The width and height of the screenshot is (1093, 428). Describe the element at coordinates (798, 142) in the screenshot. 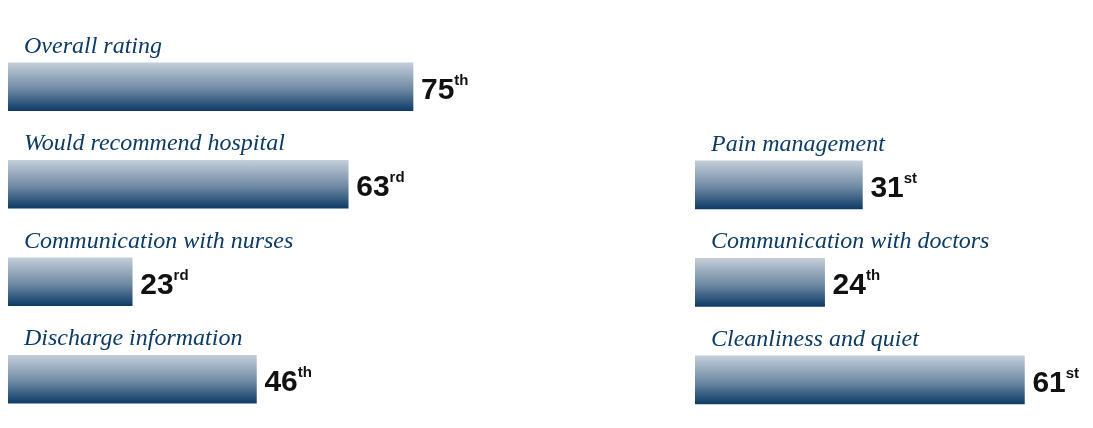

I see `y-tick-label: Pain management` at that location.